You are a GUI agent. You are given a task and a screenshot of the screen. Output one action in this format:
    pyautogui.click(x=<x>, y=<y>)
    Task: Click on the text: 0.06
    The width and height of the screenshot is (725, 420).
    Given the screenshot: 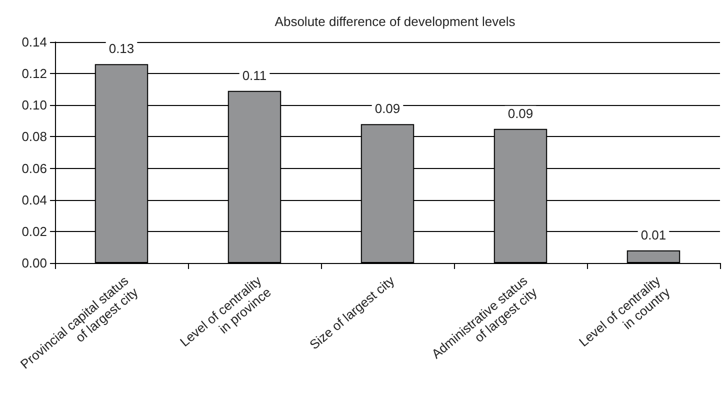 What is the action you would take?
    pyautogui.click(x=34, y=168)
    